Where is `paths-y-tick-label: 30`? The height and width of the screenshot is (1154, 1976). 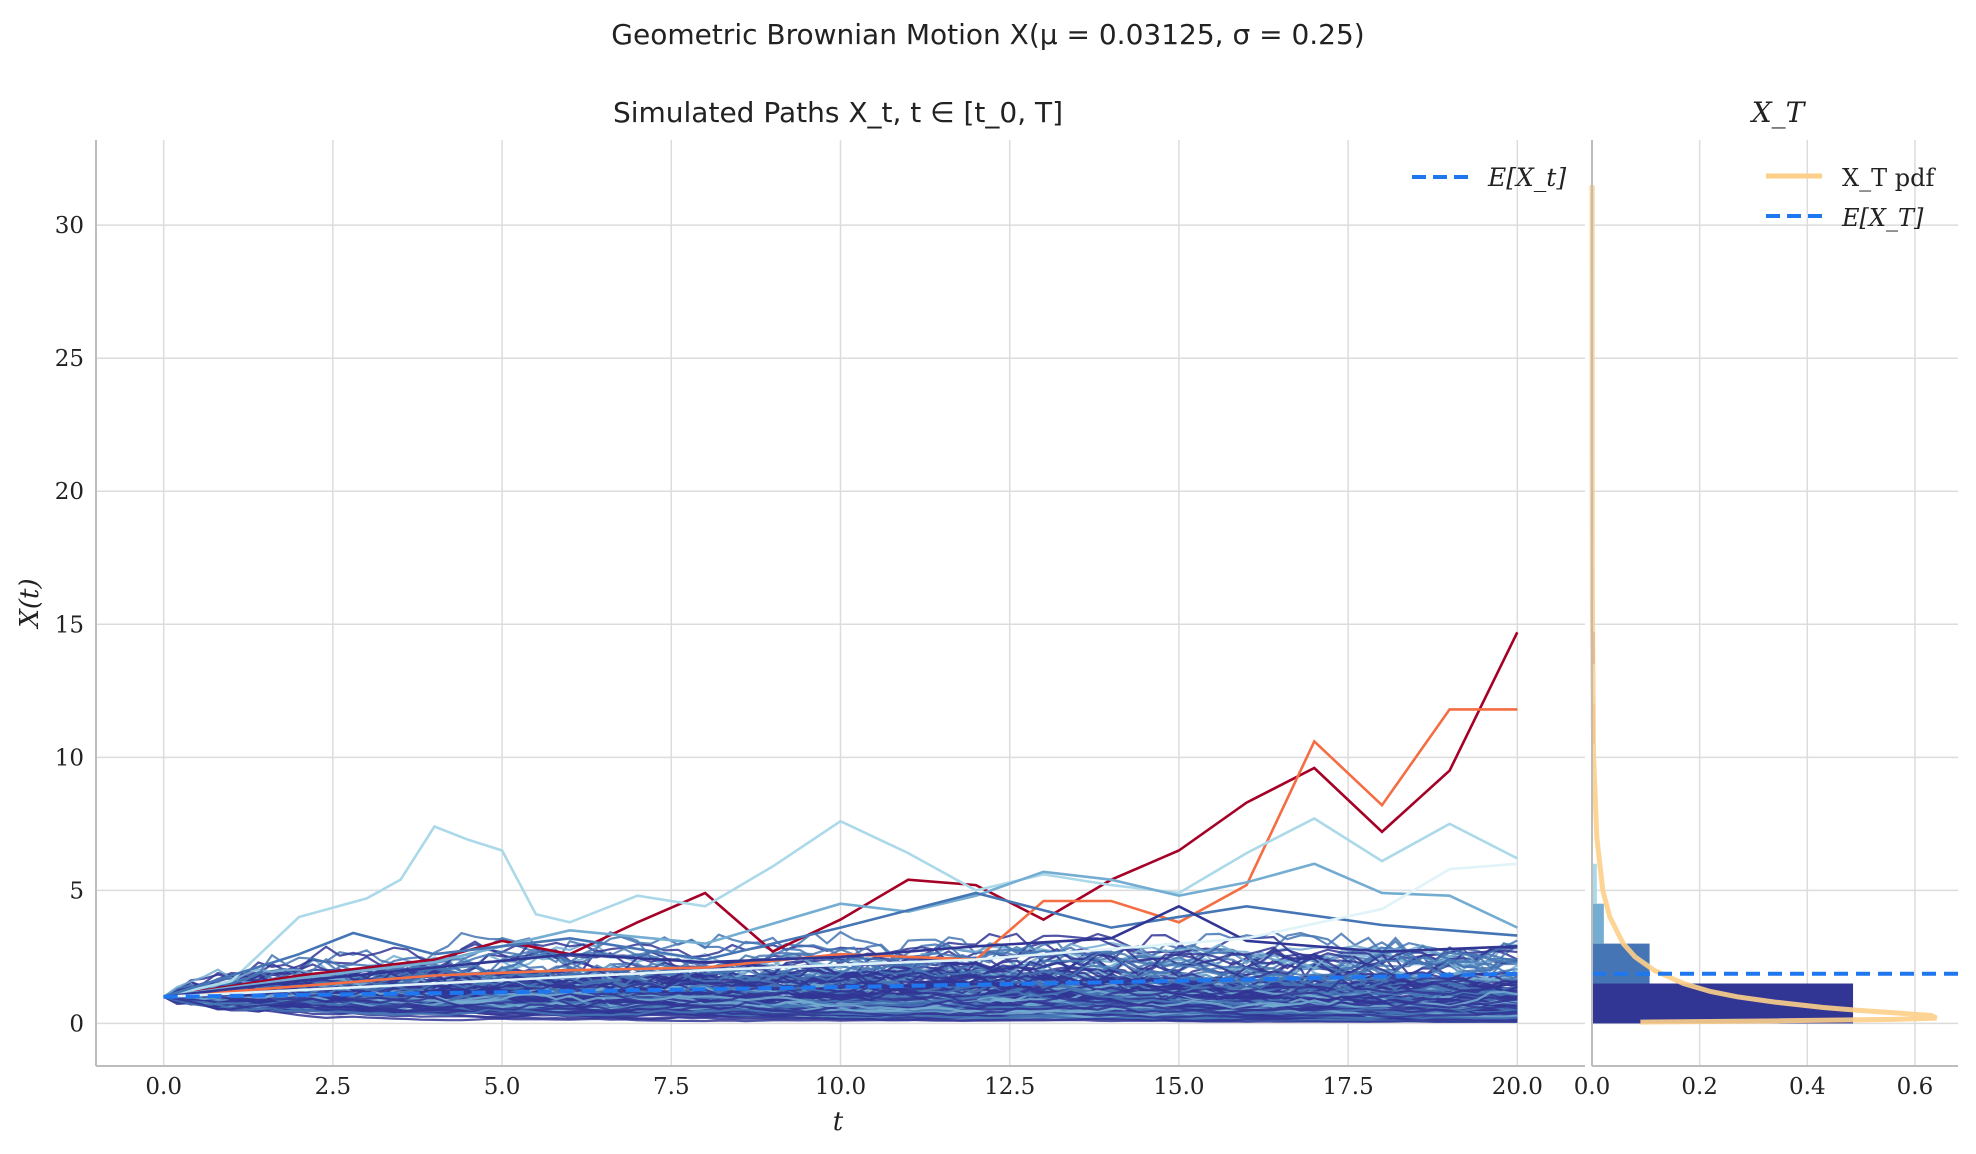 paths-y-tick-label: 30 is located at coordinates (69, 226).